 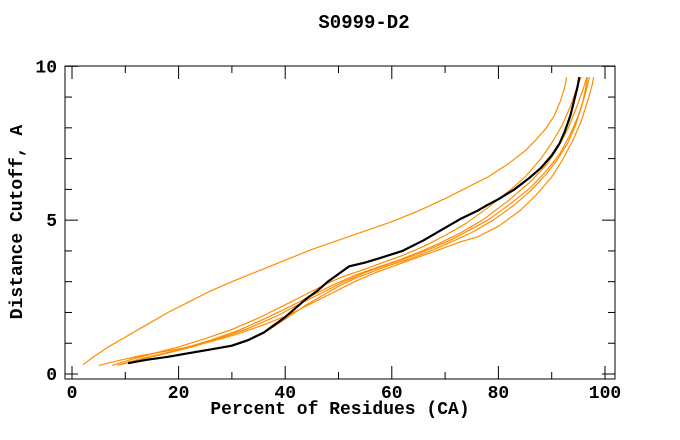 What do you see at coordinates (18, 222) in the screenshot?
I see `y-axis-label-text: Distance Cutoff, A` at bounding box center [18, 222].